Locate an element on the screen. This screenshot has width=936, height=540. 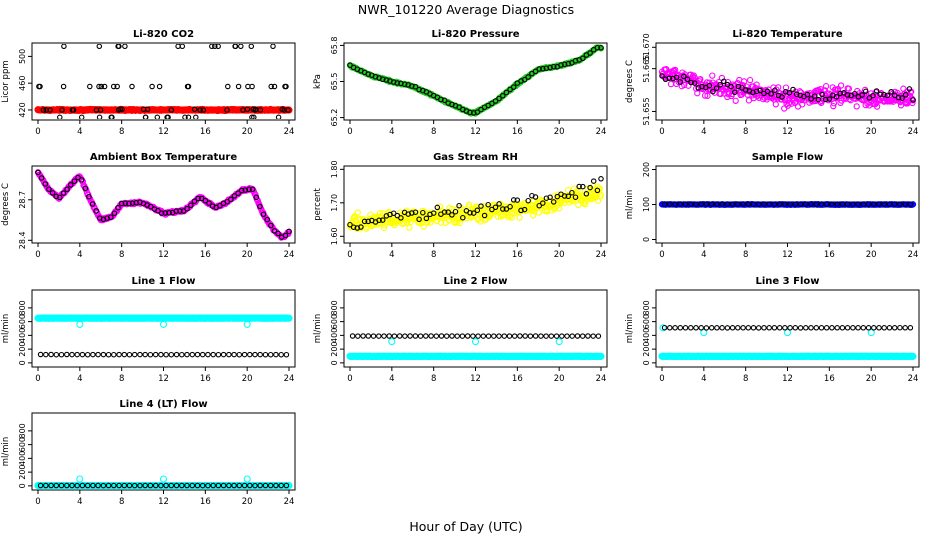
panel-title: Line 3 Flow is located at coordinates (788, 281).